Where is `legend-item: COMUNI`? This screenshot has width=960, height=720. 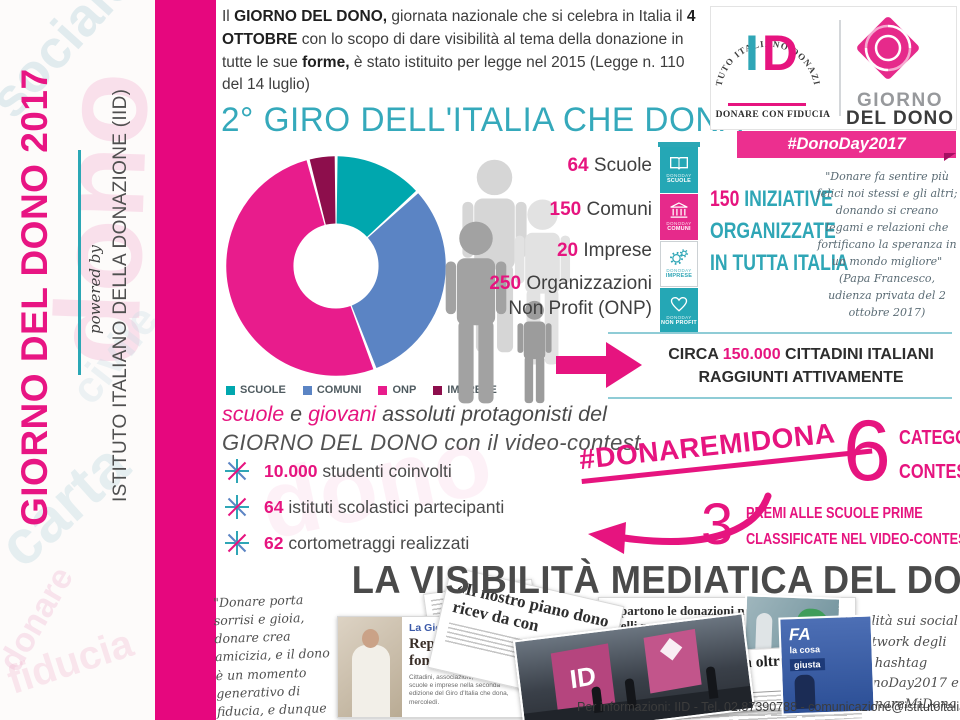
legend-item: COMUNI is located at coordinates (332, 390).